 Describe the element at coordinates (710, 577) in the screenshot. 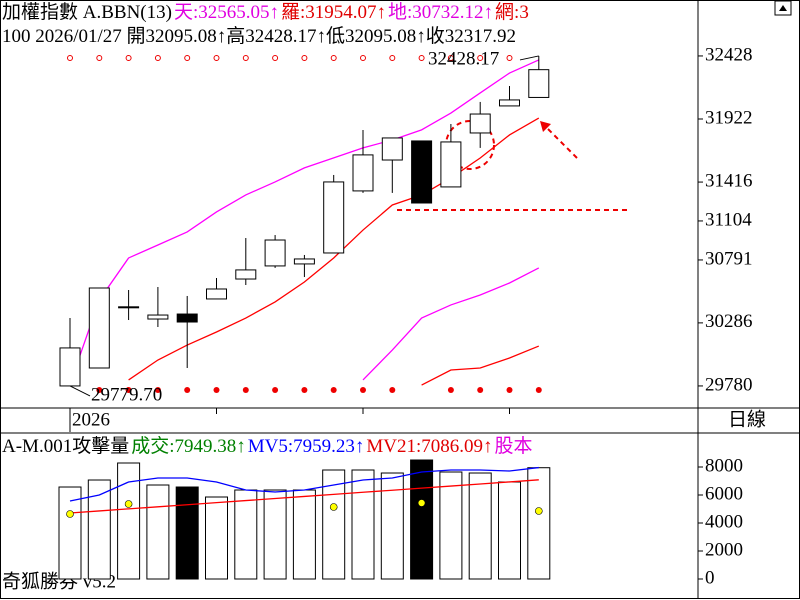

I see `y-tick-label: 0` at that location.